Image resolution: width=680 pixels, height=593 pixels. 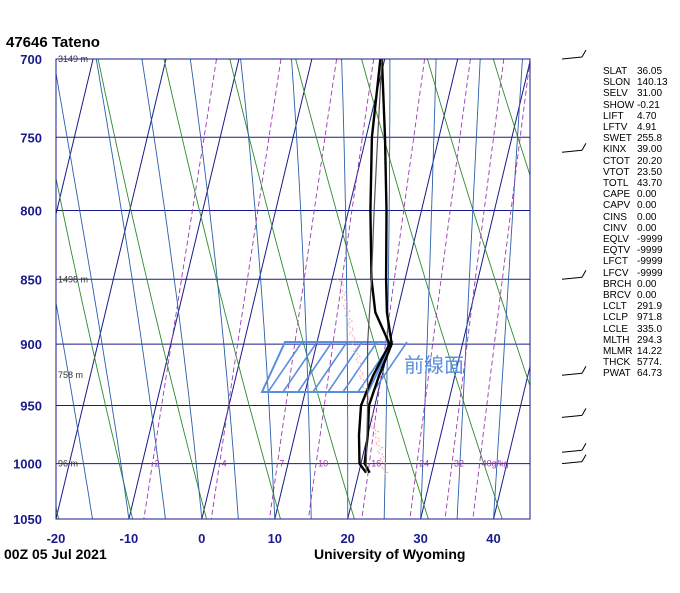 What do you see at coordinates (129, 538) in the screenshot?
I see `temperature-tick-label: -10` at bounding box center [129, 538].